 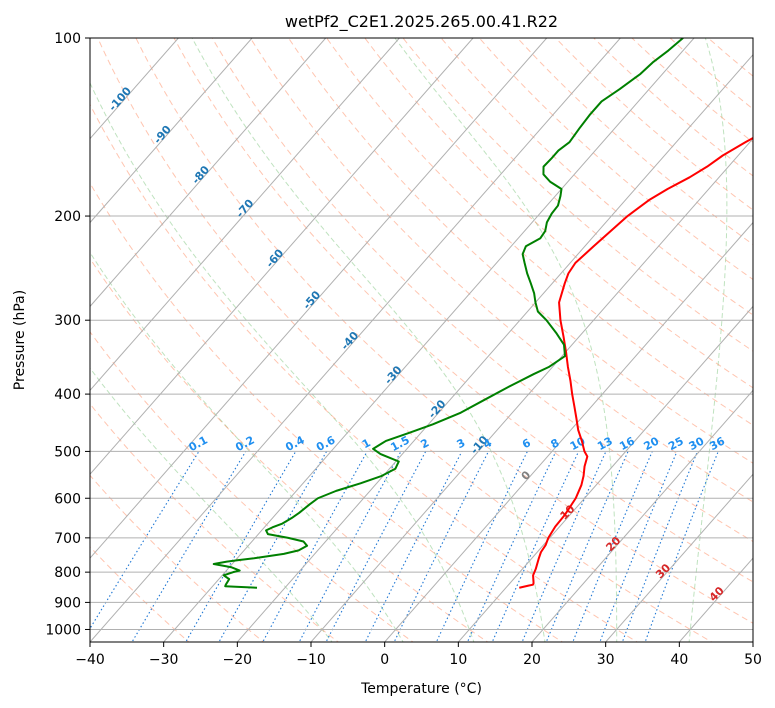 I want to click on mixing-ratio-label: 20, so click(x=652, y=443).